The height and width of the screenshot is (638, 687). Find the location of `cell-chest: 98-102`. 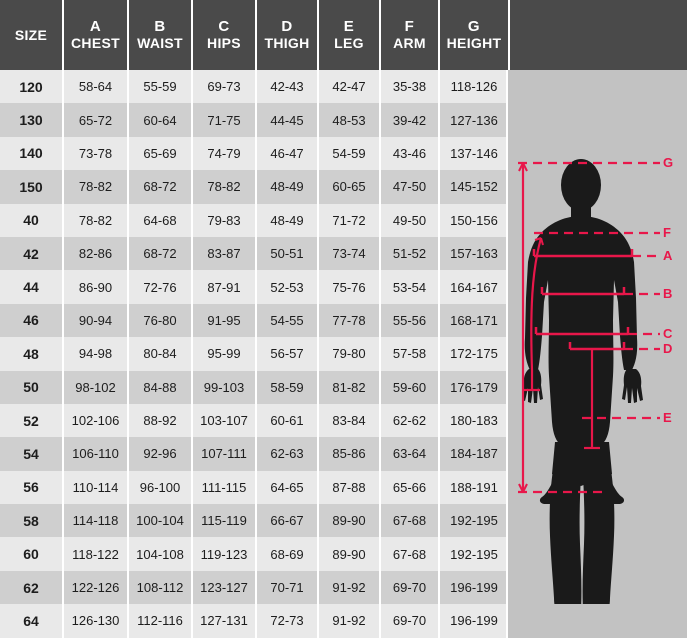

cell-chest: 98-102 is located at coordinates (95, 387).